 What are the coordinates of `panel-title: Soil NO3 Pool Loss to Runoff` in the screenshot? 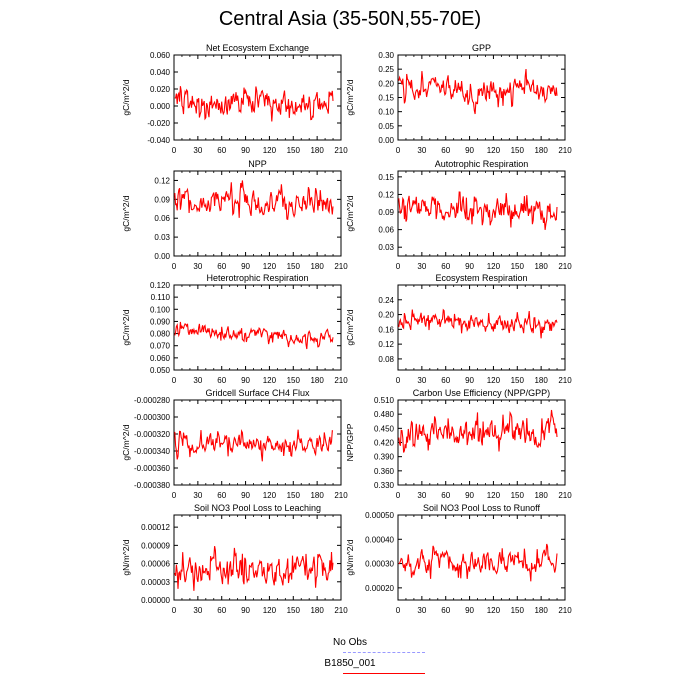 It's located at (481, 508).